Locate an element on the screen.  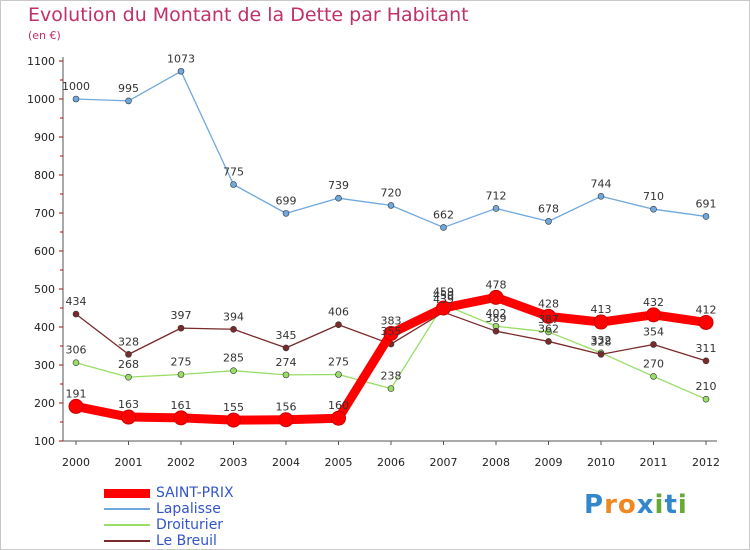
data-label: 163 is located at coordinates (128, 404).